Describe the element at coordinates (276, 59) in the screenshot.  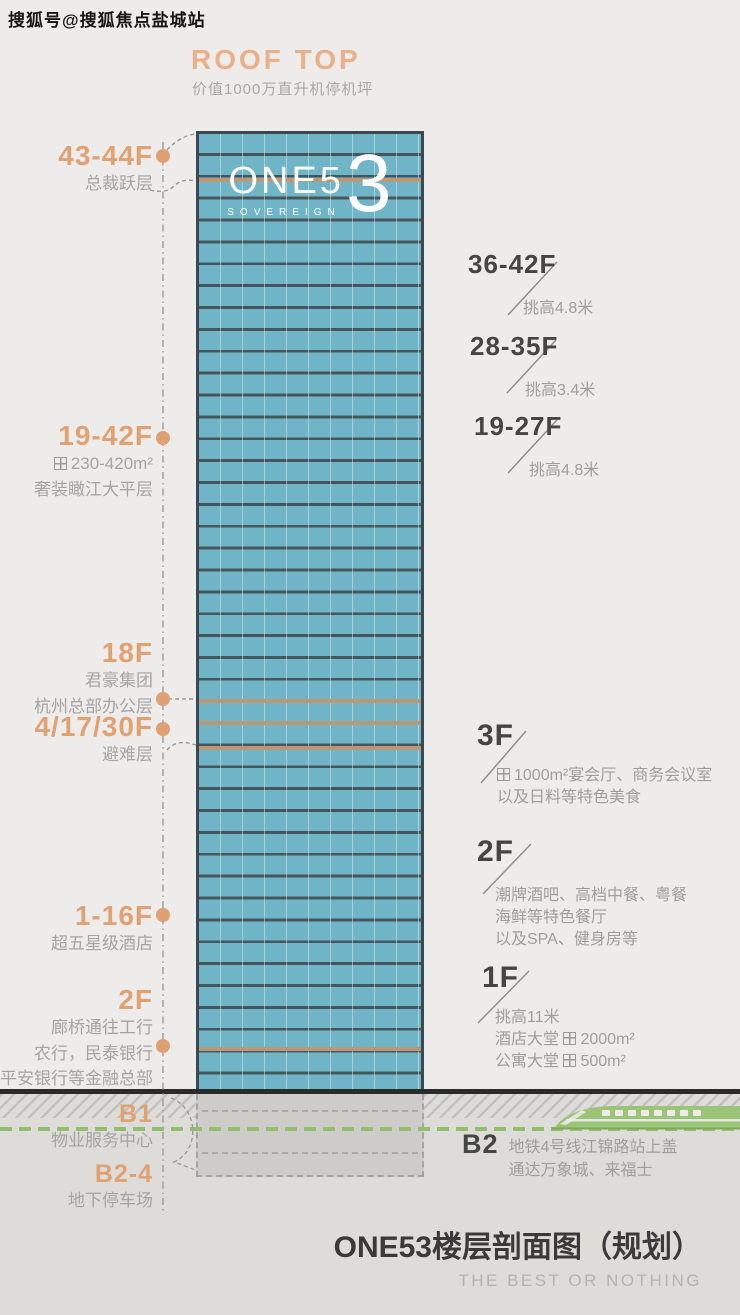
I see `roof-title: ROOF TOP` at that location.